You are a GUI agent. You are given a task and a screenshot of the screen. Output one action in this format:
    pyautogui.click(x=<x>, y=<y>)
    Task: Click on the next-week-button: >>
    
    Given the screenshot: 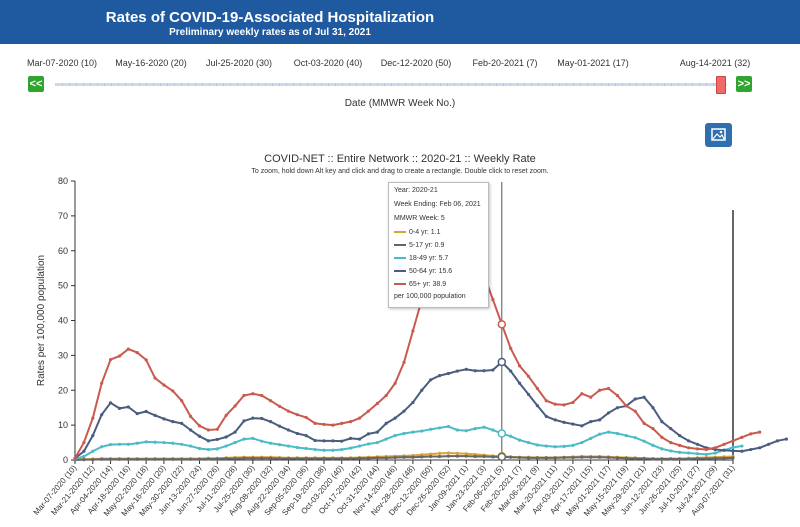 What is the action you would take?
    pyautogui.click(x=744, y=84)
    